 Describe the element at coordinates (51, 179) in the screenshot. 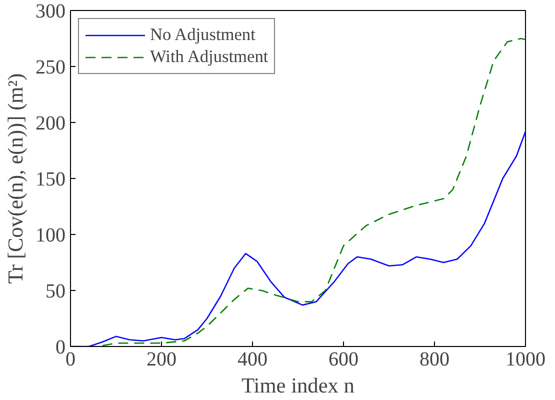

I see `y-tick-label: 150` at that location.